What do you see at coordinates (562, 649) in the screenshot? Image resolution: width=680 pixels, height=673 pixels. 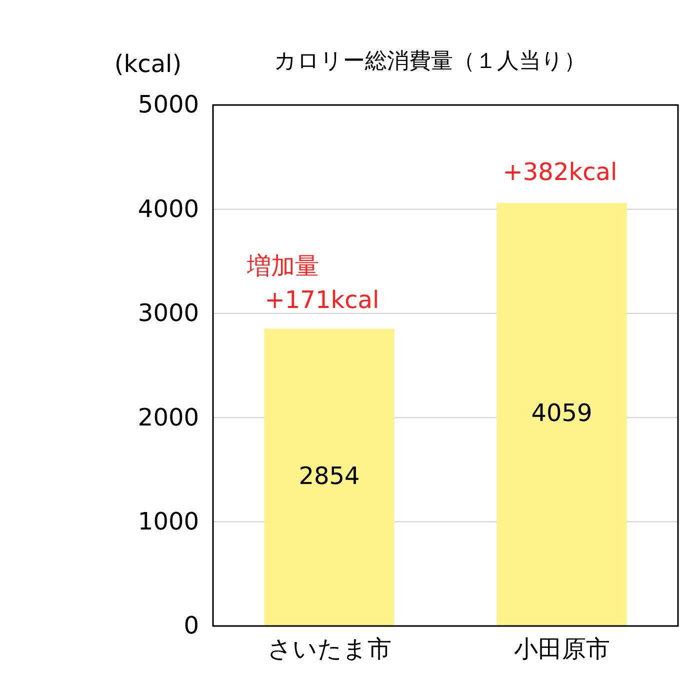 I see `x-tick-label: 小田原市` at bounding box center [562, 649].